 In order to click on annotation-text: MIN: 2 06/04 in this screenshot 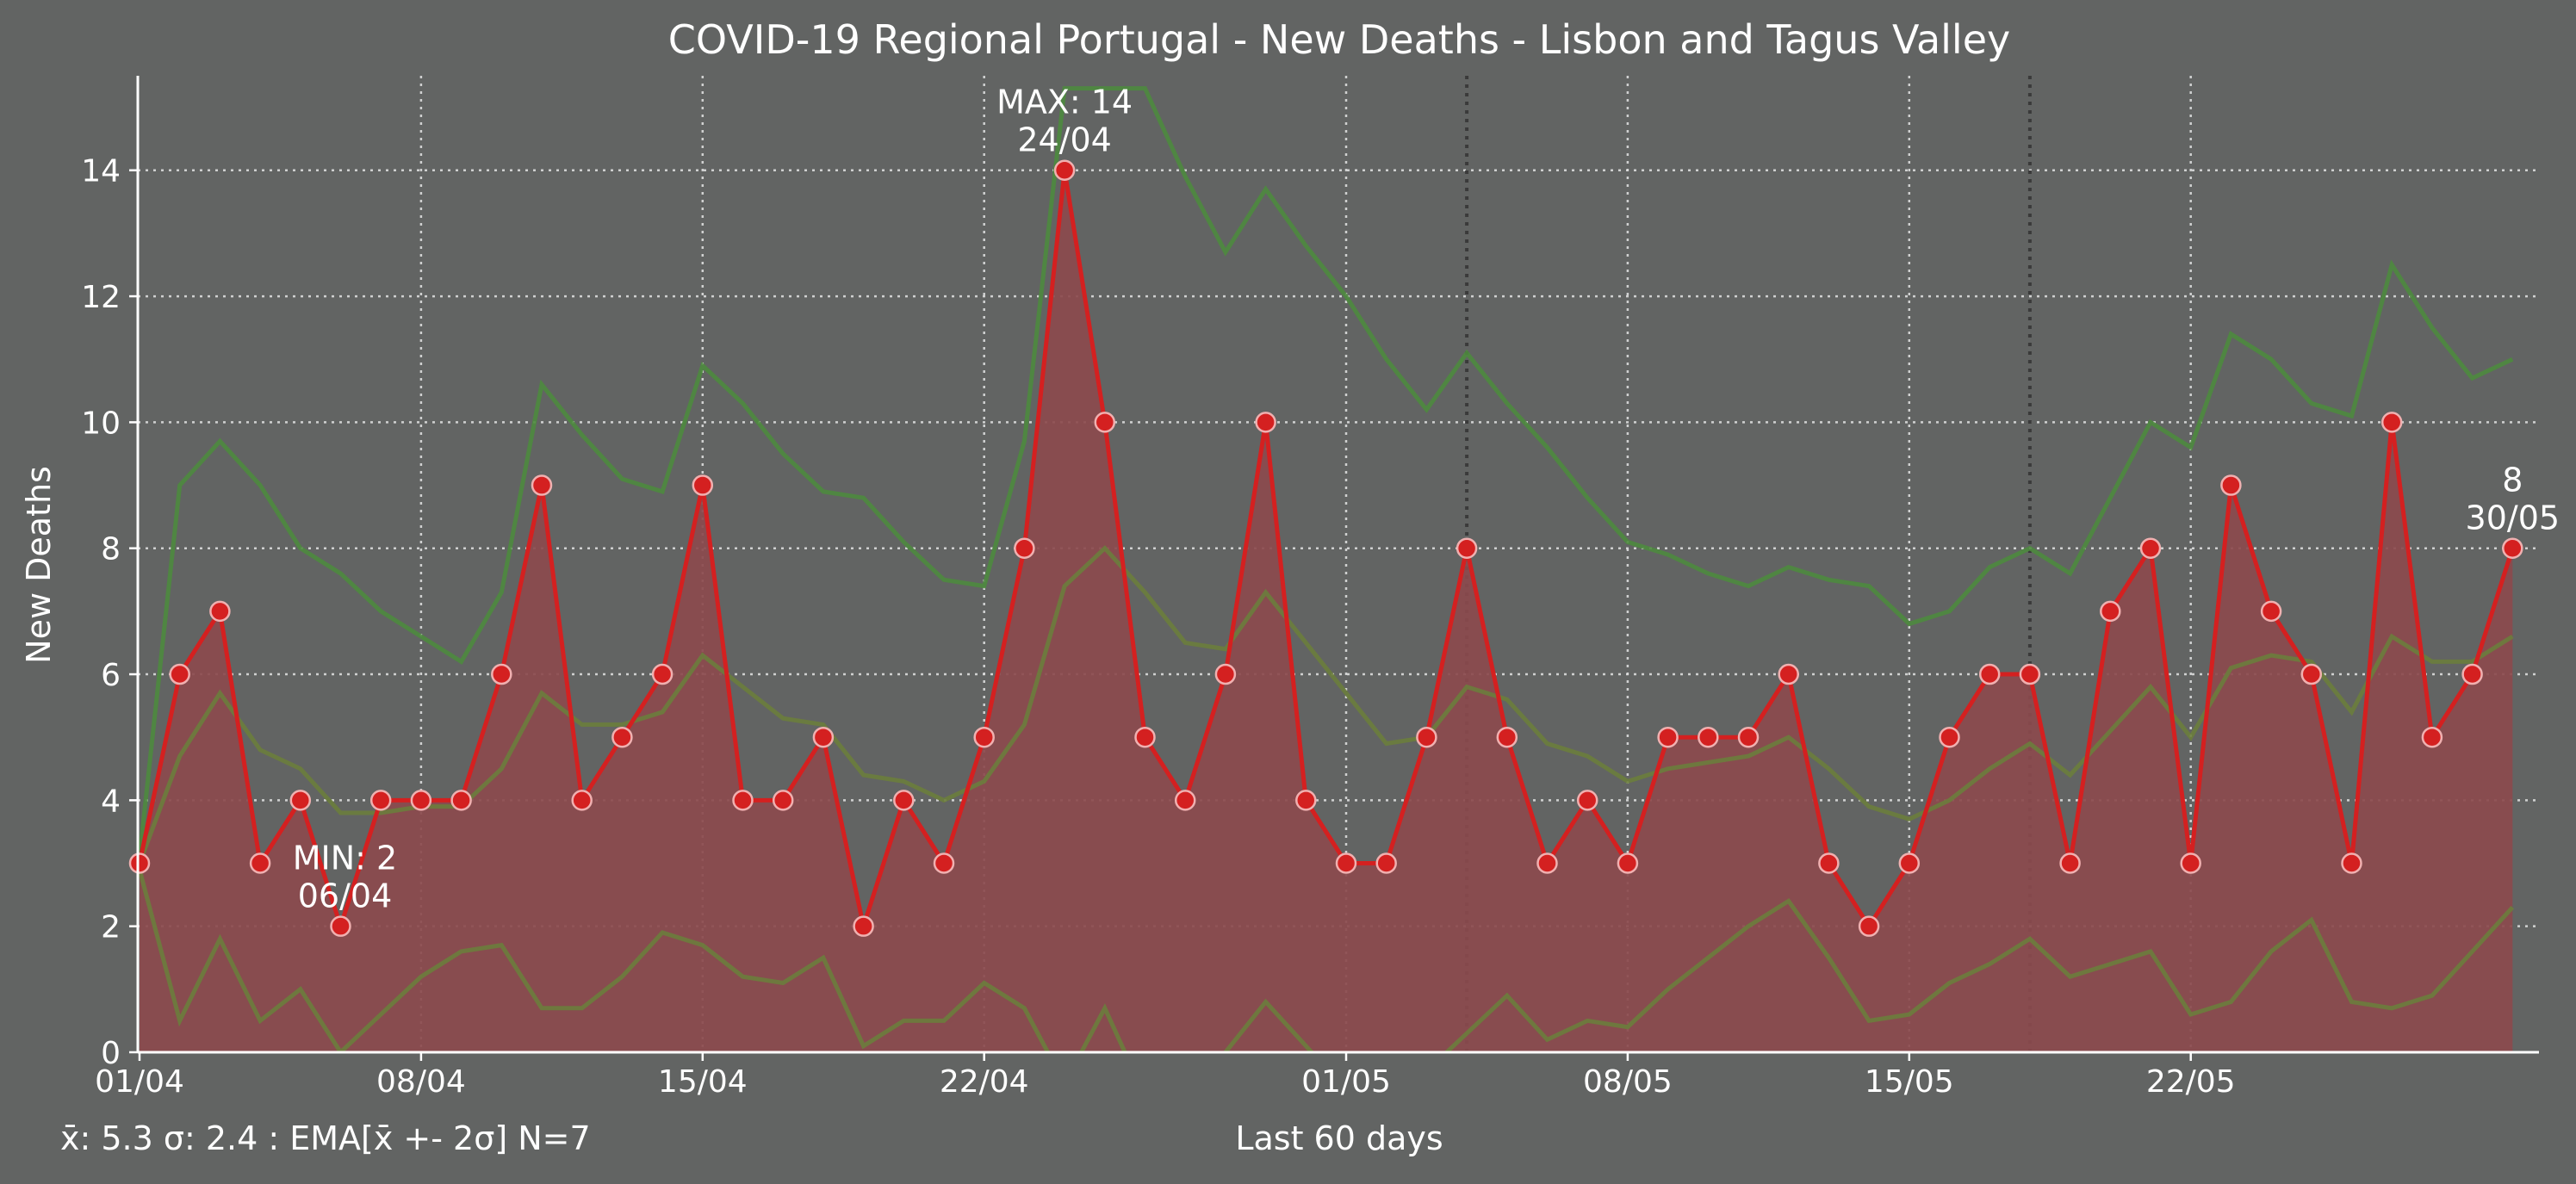, I will do `click(345, 877)`.